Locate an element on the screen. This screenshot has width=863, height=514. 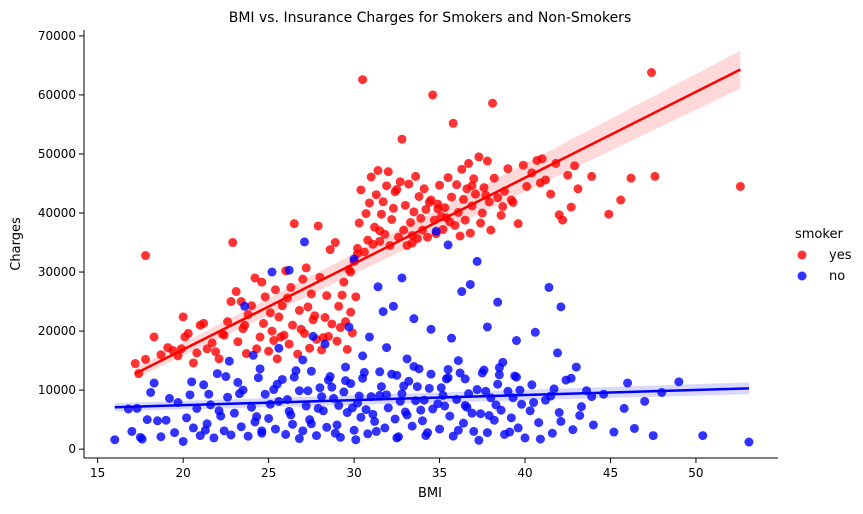
legend-marker-yes is located at coordinates (802, 255).